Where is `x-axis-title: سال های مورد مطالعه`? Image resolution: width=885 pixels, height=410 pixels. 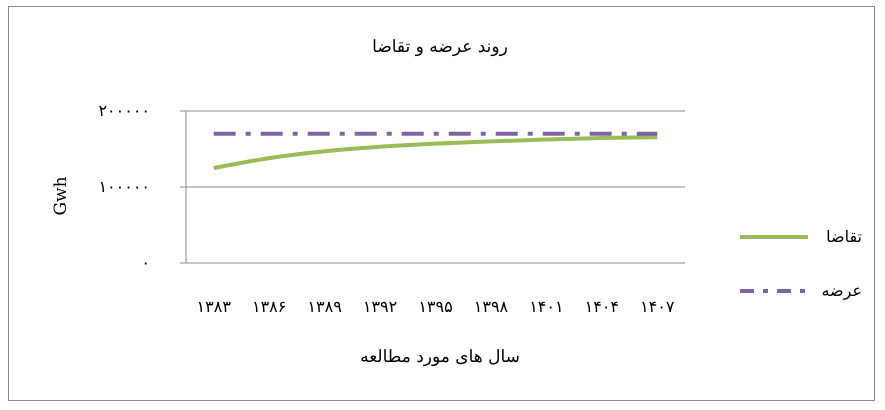
x-axis-title: سال های مورد مطالعه is located at coordinates (440, 357).